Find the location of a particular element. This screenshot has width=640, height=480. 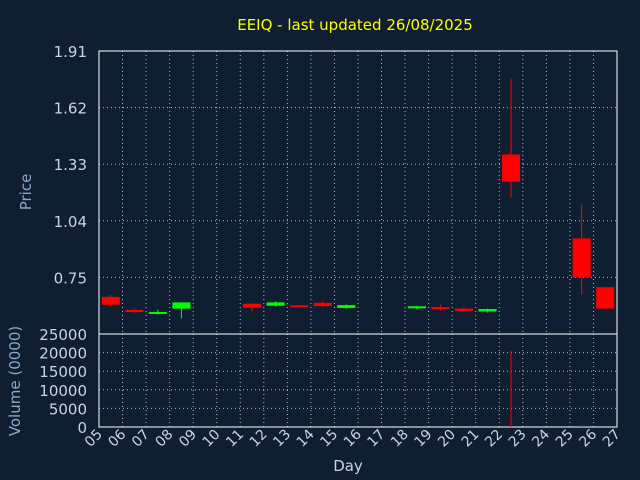

price-tick-label: 1.91 is located at coordinates (70, 52).